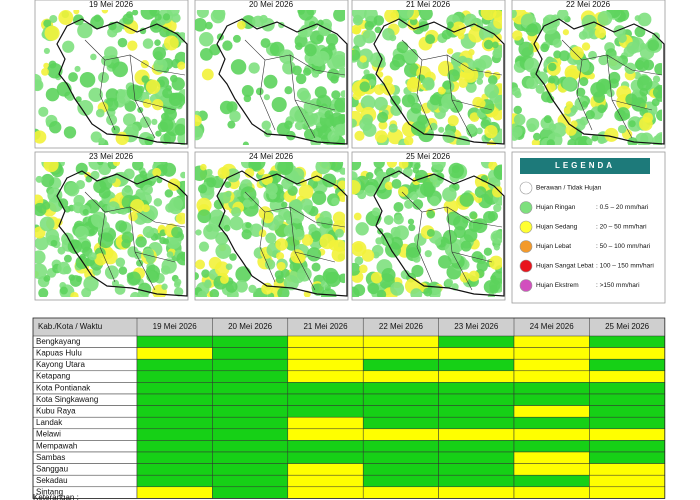 The height and width of the screenshot is (500, 700). I want to click on legend-range: : 20 – 50 mm/hari, so click(621, 227).